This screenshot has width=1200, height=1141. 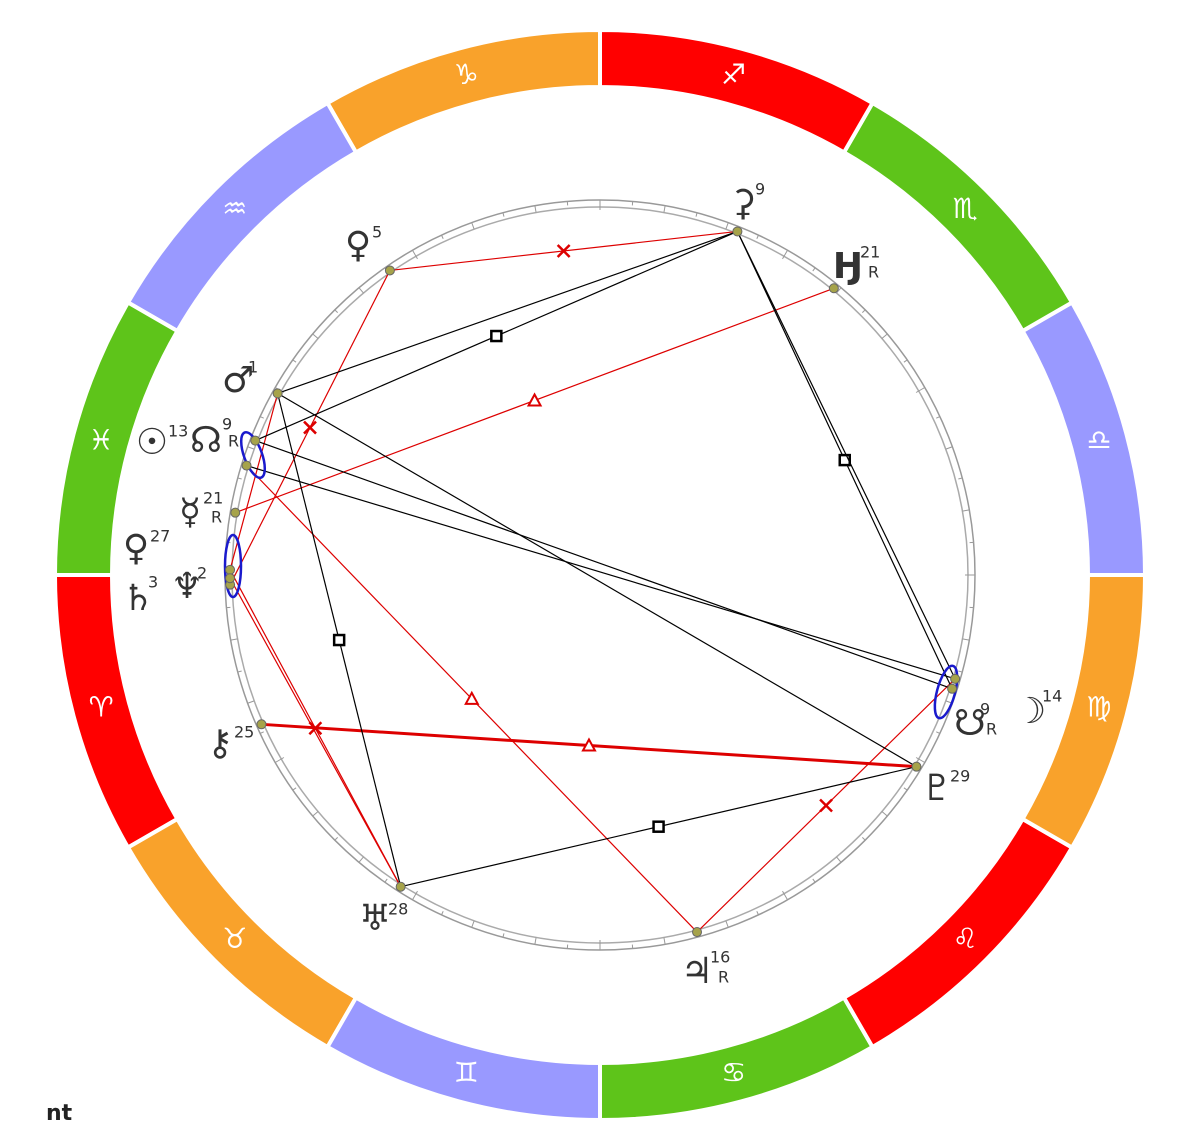 I want to click on sign-glyph: ♐, so click(x=733, y=74).